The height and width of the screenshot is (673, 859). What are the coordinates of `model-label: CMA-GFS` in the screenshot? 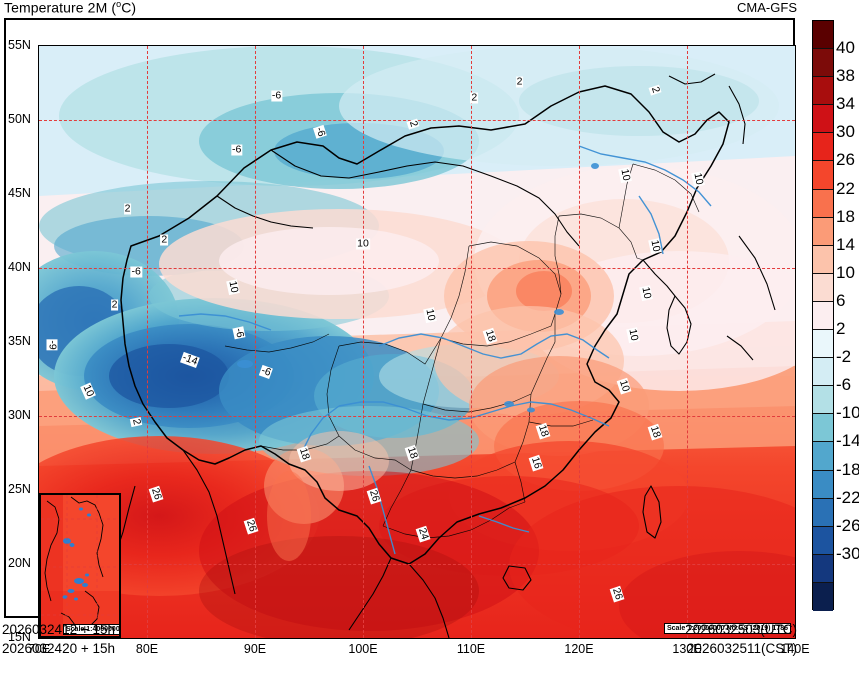 It's located at (767, 7).